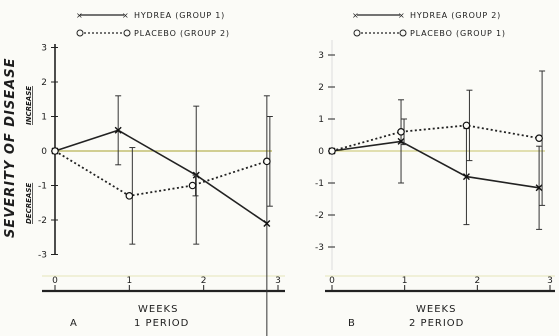 Image resolution: width=559 pixels, height=336 pixels. What do you see at coordinates (55, 281) in the screenshot?
I see `panel-a-xtick-label: 0` at bounding box center [55, 281].